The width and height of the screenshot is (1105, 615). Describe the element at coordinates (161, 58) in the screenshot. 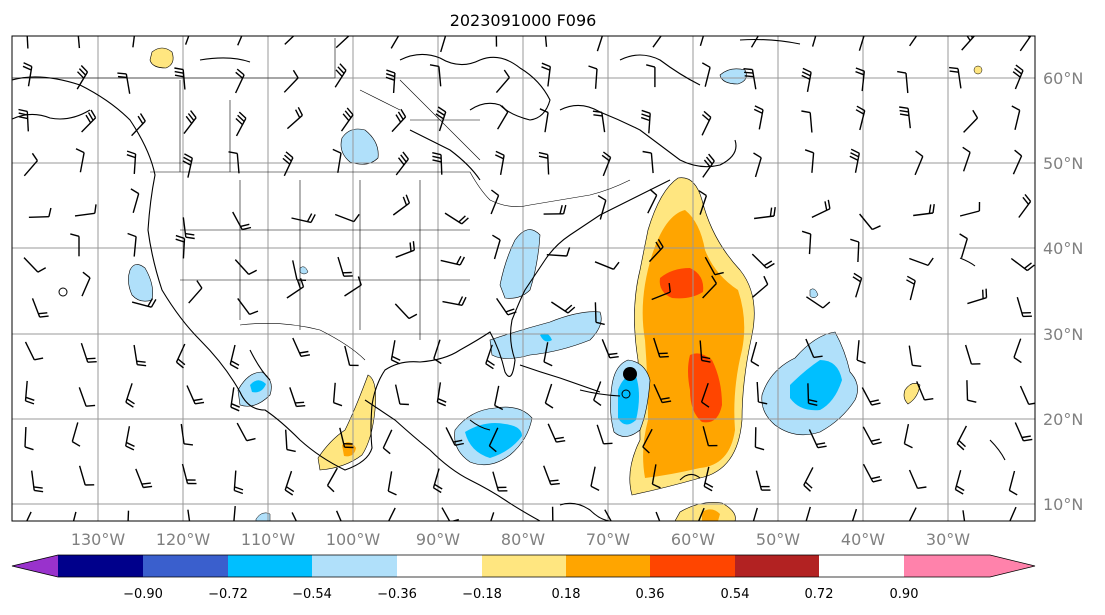

I see `positive-patch-alaska` at that location.